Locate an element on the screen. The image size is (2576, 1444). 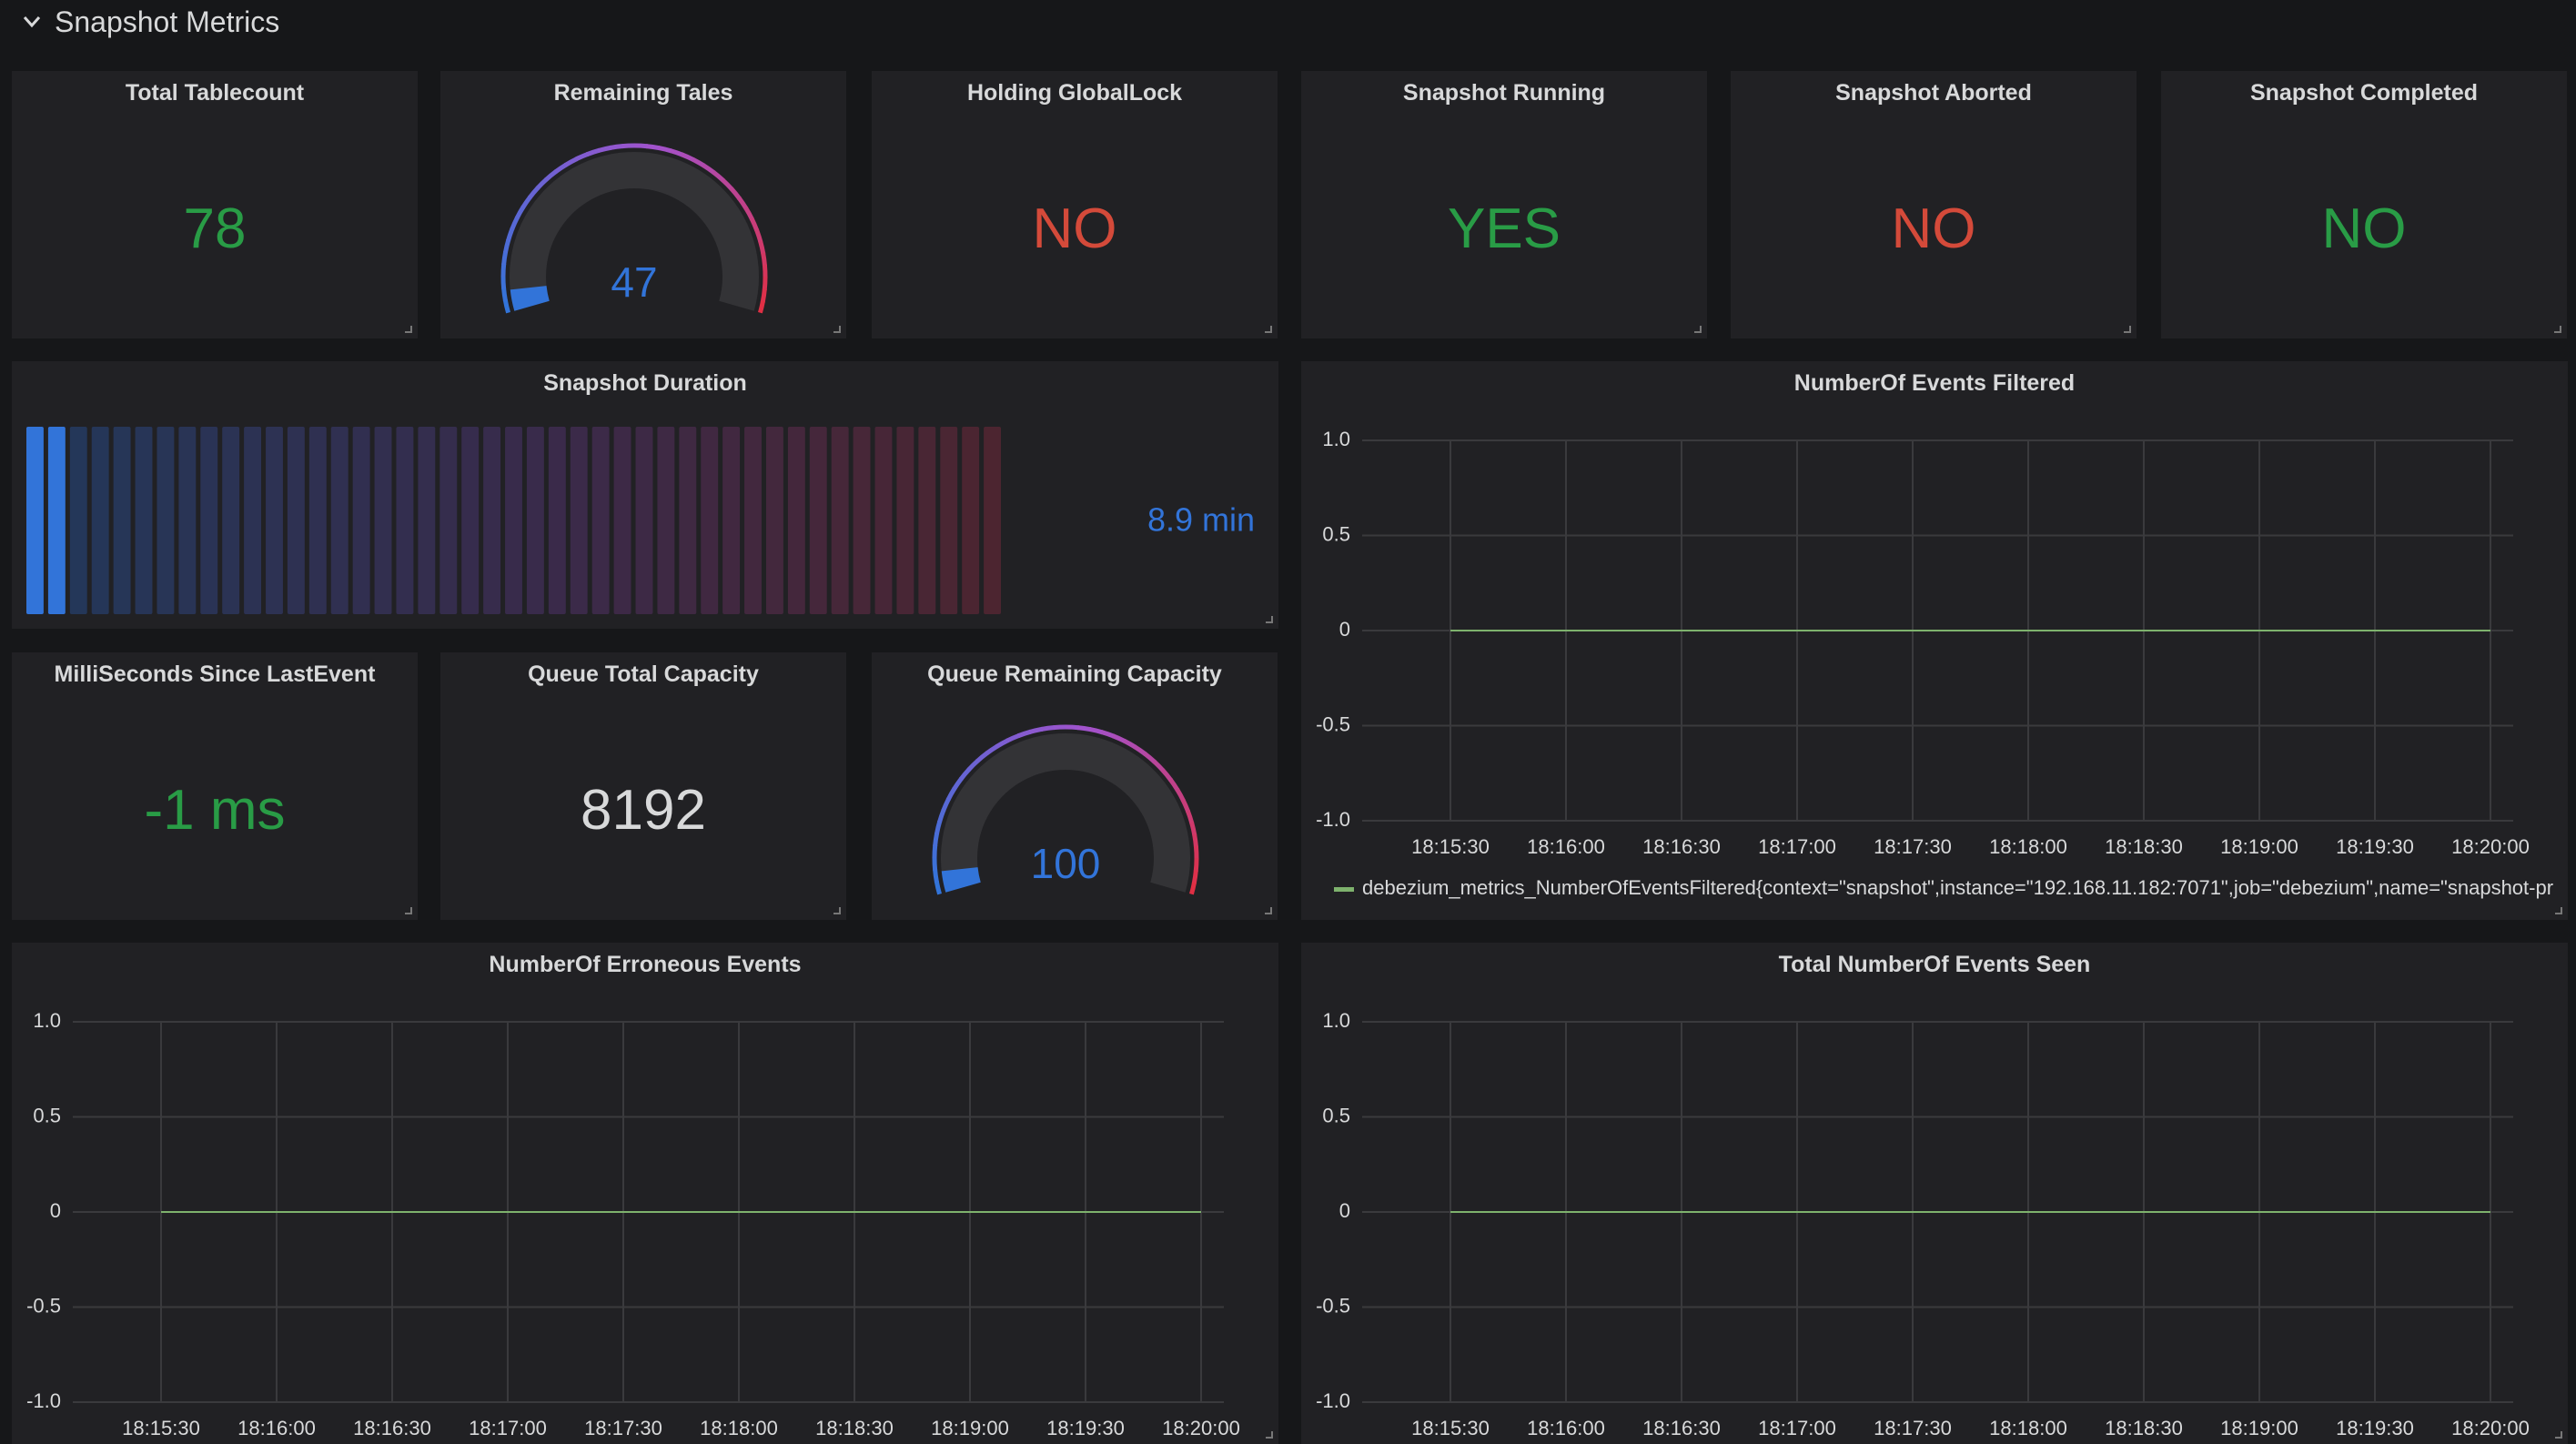
panel-title: Holding GlobalLock is located at coordinates (1075, 93).